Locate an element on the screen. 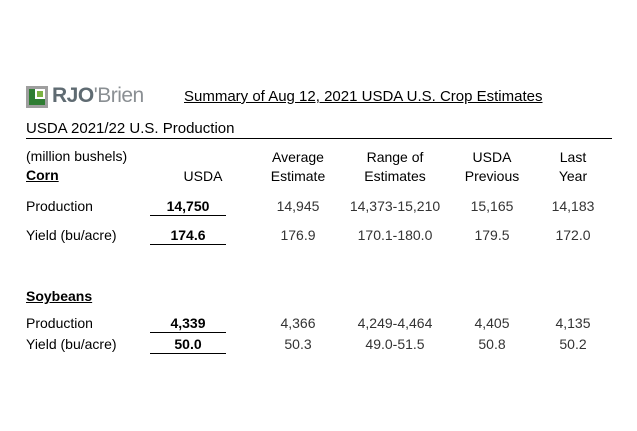 The image size is (637, 431). corn-production-label: Production is located at coordinates (59, 206).